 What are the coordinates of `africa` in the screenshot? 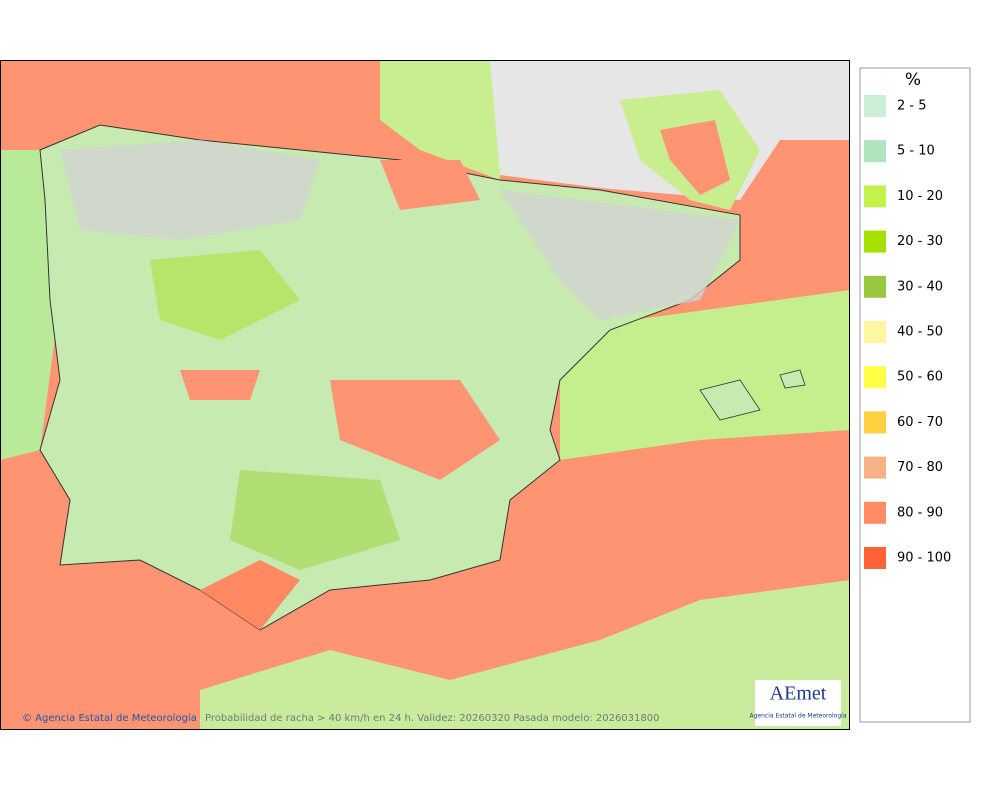 It's located at (525, 655).